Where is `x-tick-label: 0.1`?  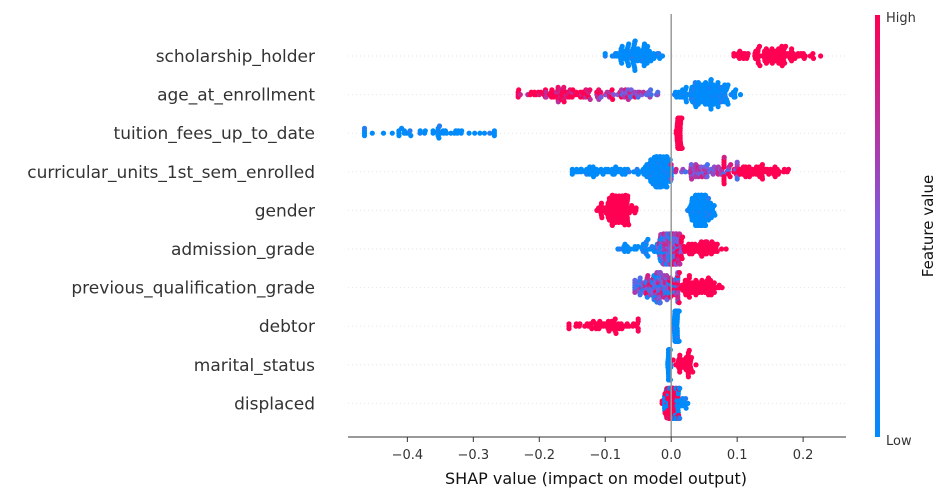
x-tick-label: 0.1 is located at coordinates (737, 455).